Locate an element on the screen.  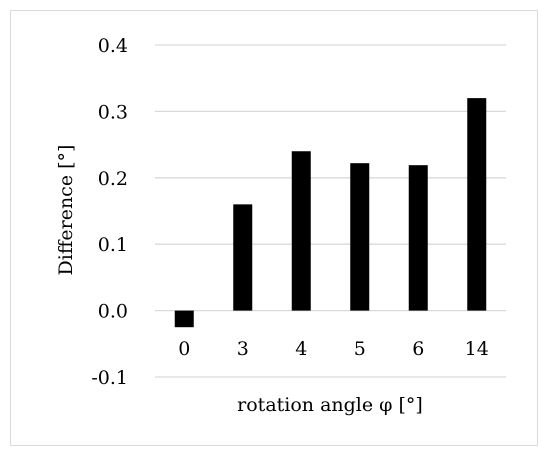
x-tick-label: 3 is located at coordinates (243, 349).